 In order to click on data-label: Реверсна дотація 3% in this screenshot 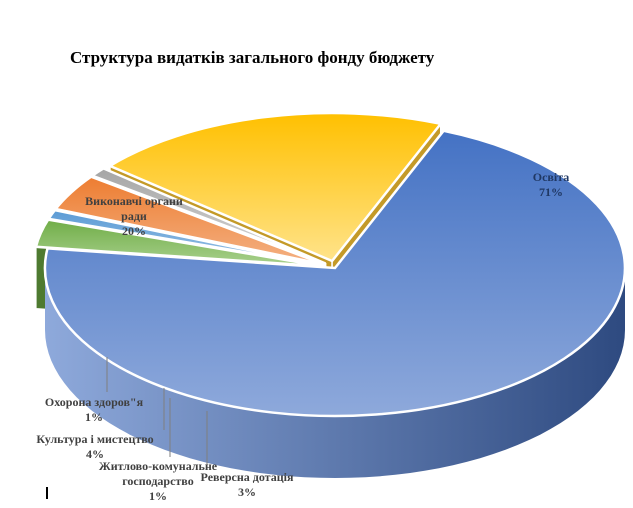, I will do `click(247, 484)`.